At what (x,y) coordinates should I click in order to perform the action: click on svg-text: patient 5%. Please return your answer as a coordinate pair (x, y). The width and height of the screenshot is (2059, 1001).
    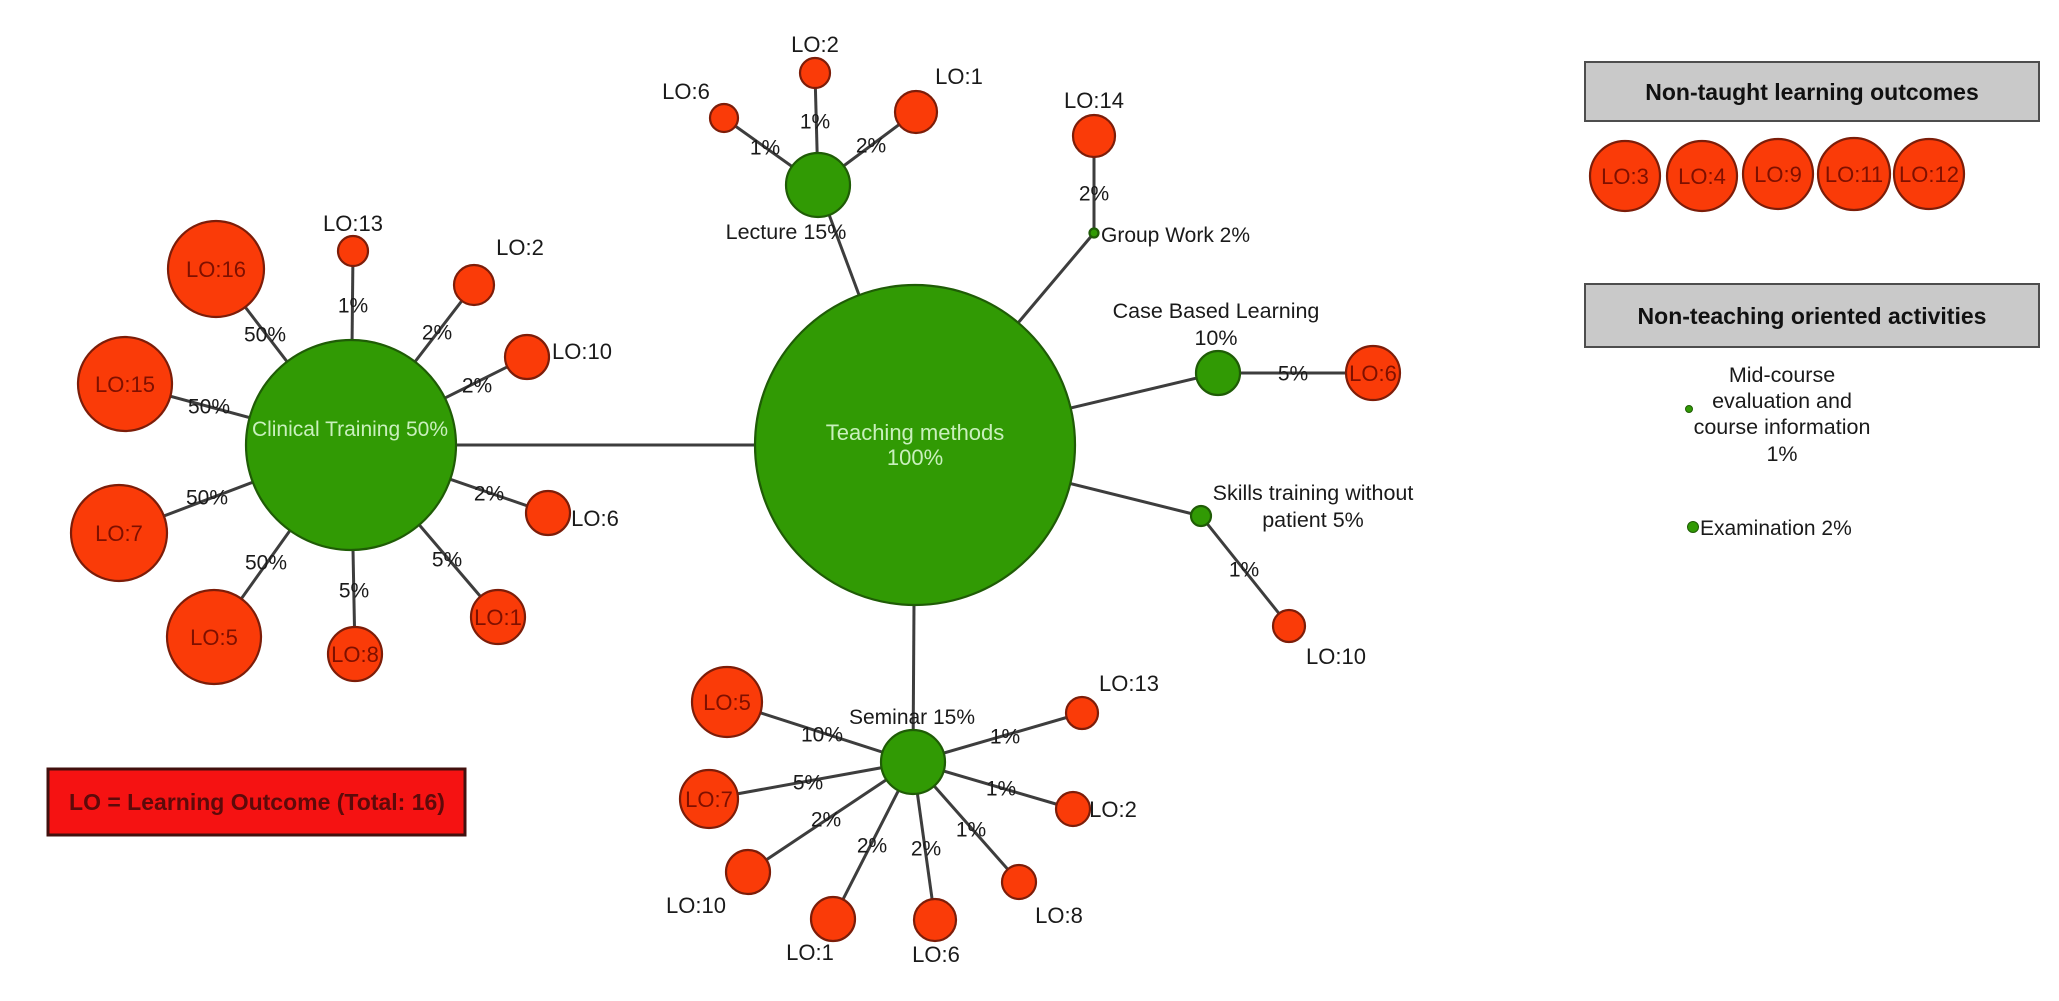
    Looking at the image, I should click on (1313, 520).